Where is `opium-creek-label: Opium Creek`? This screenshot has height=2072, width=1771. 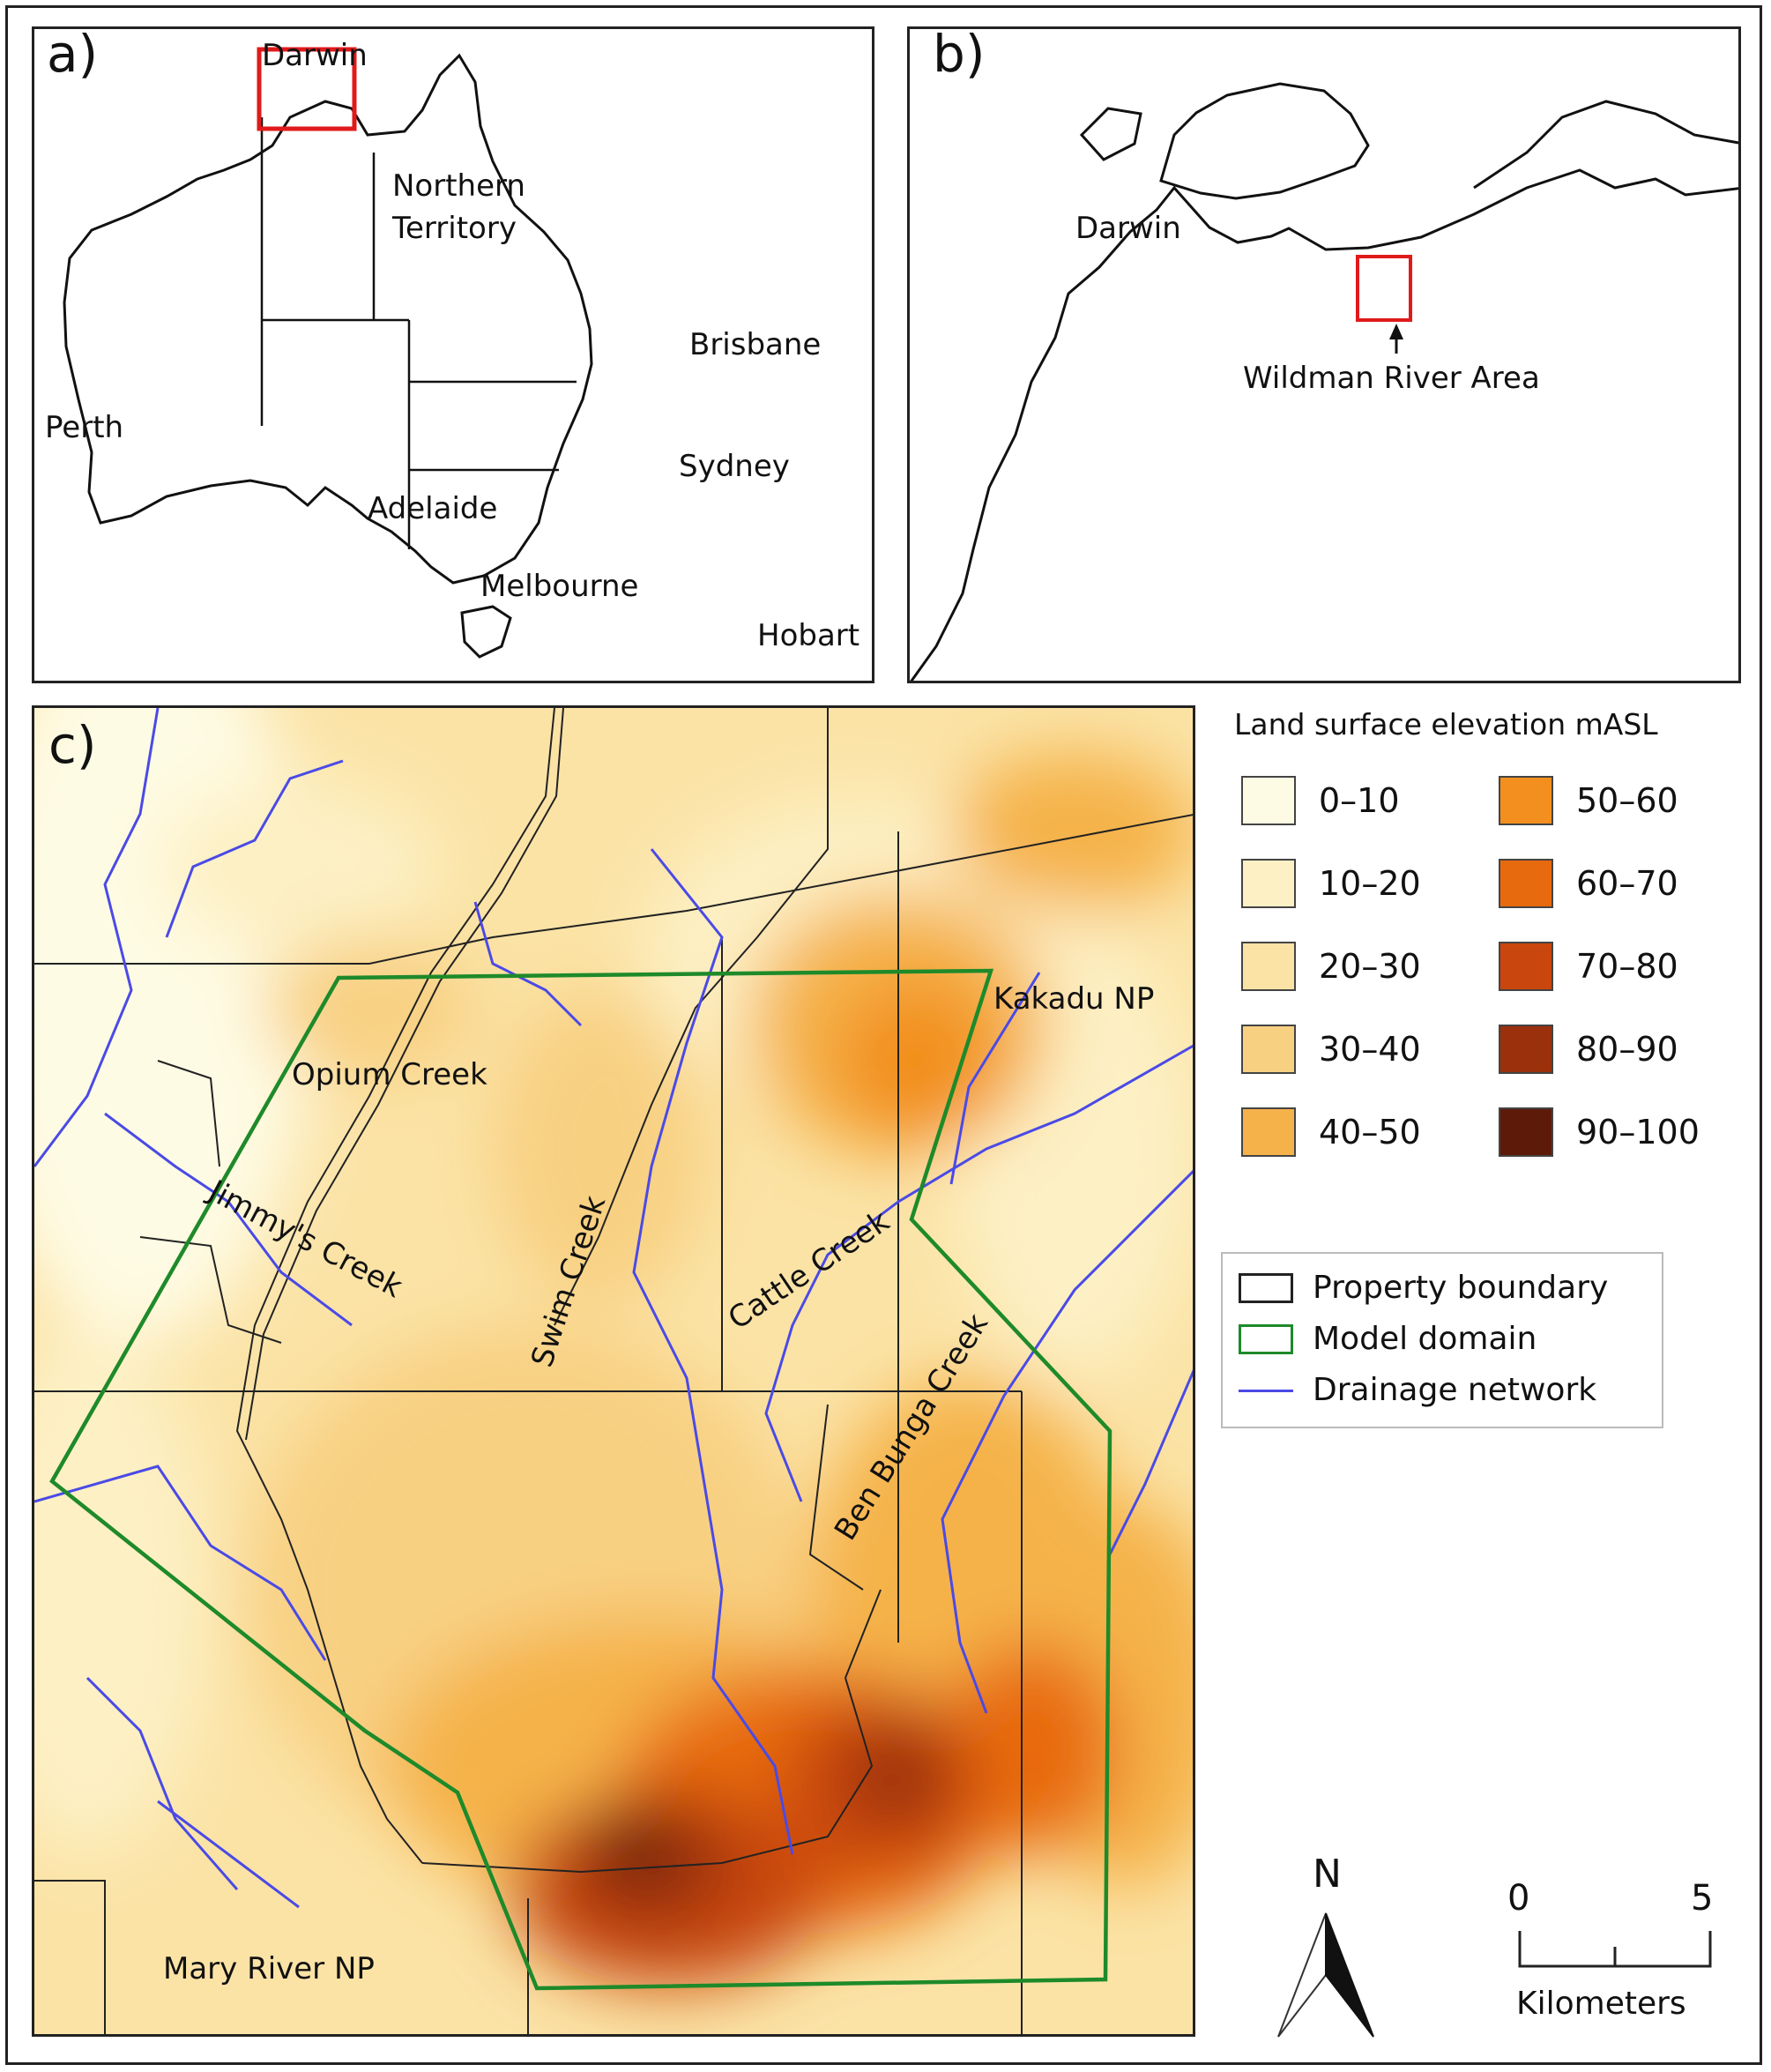 opium-creek-label: Opium Creek is located at coordinates (389, 1074).